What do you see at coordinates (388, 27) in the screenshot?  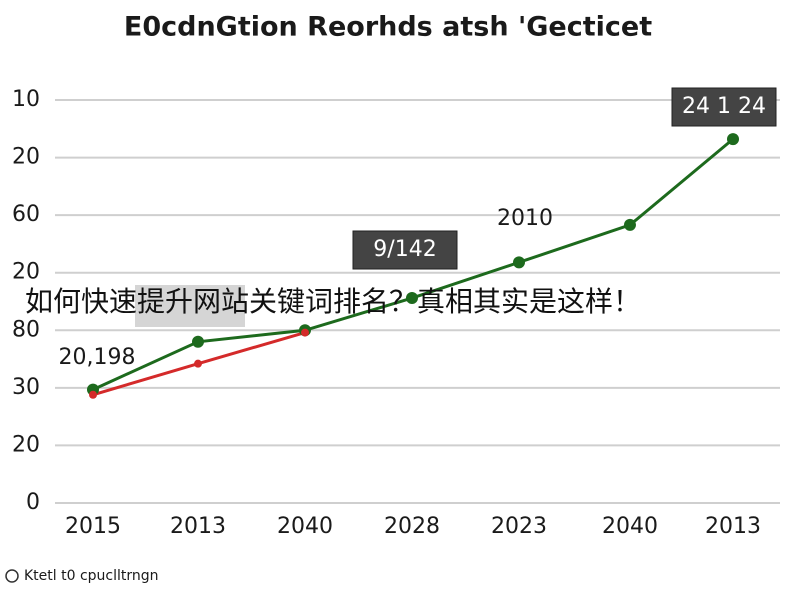 I see `chart-title: E0cdnGtion Reorhds atsh 'Gecticet` at bounding box center [388, 27].